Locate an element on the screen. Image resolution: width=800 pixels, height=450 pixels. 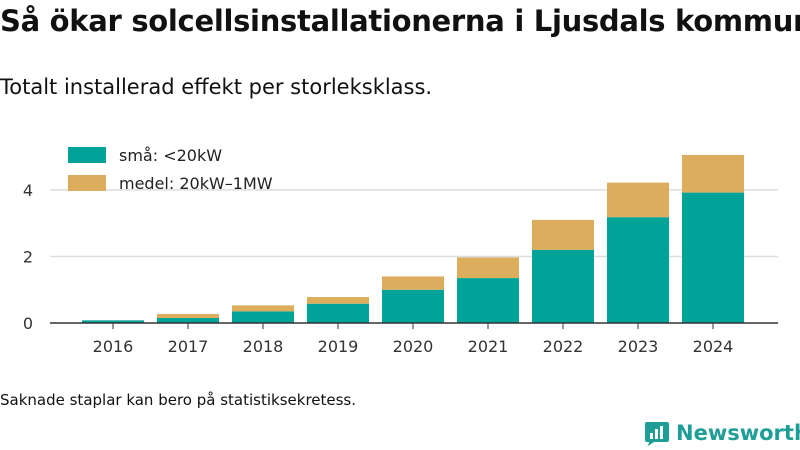
x-tick-label-2017: 2017 is located at coordinates (188, 346).